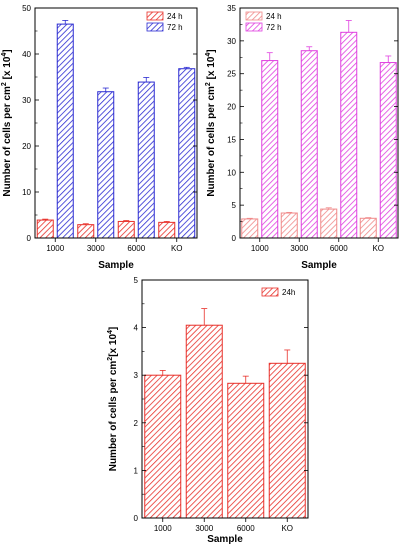 The image size is (407, 550). What do you see at coordinates (136, 470) in the screenshot?
I see `y-tick-label: 1` at bounding box center [136, 470].